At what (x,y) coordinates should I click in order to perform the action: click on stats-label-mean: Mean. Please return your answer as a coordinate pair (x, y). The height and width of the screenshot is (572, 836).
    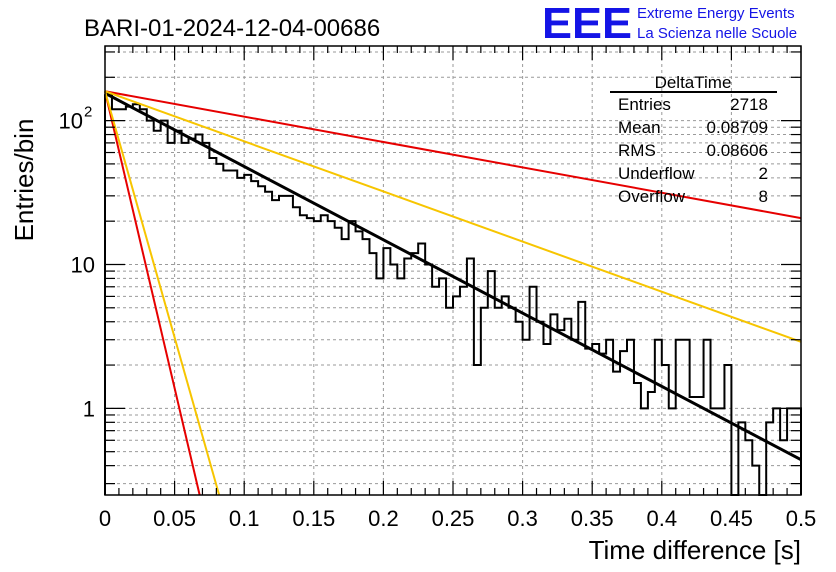
    Looking at the image, I should click on (639, 127).